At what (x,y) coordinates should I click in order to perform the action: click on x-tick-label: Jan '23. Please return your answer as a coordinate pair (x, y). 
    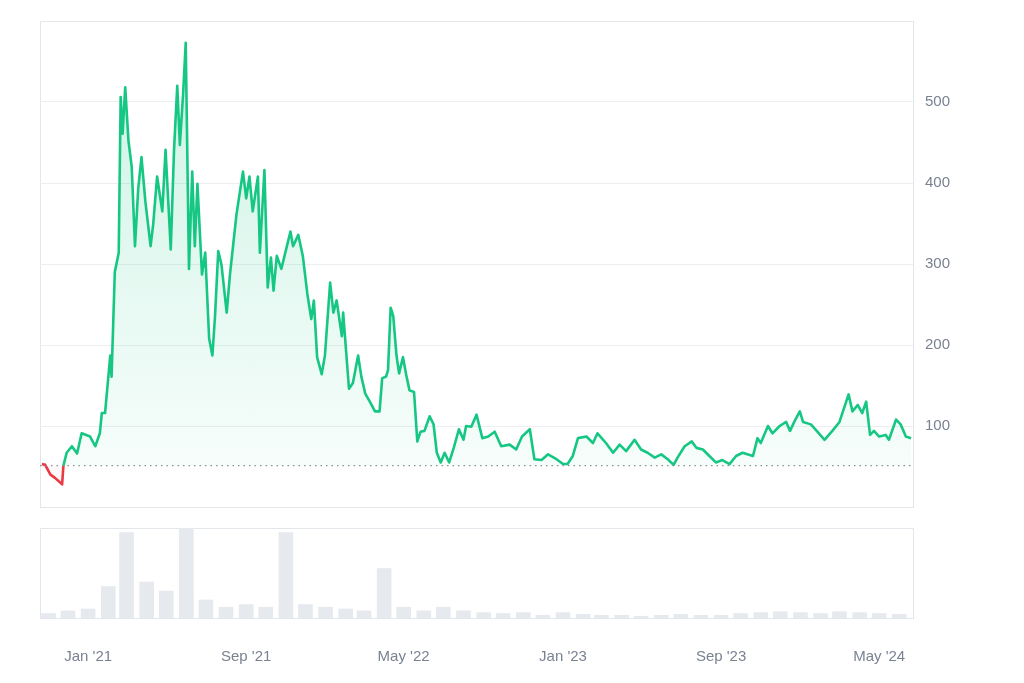
    Looking at the image, I should click on (563, 656).